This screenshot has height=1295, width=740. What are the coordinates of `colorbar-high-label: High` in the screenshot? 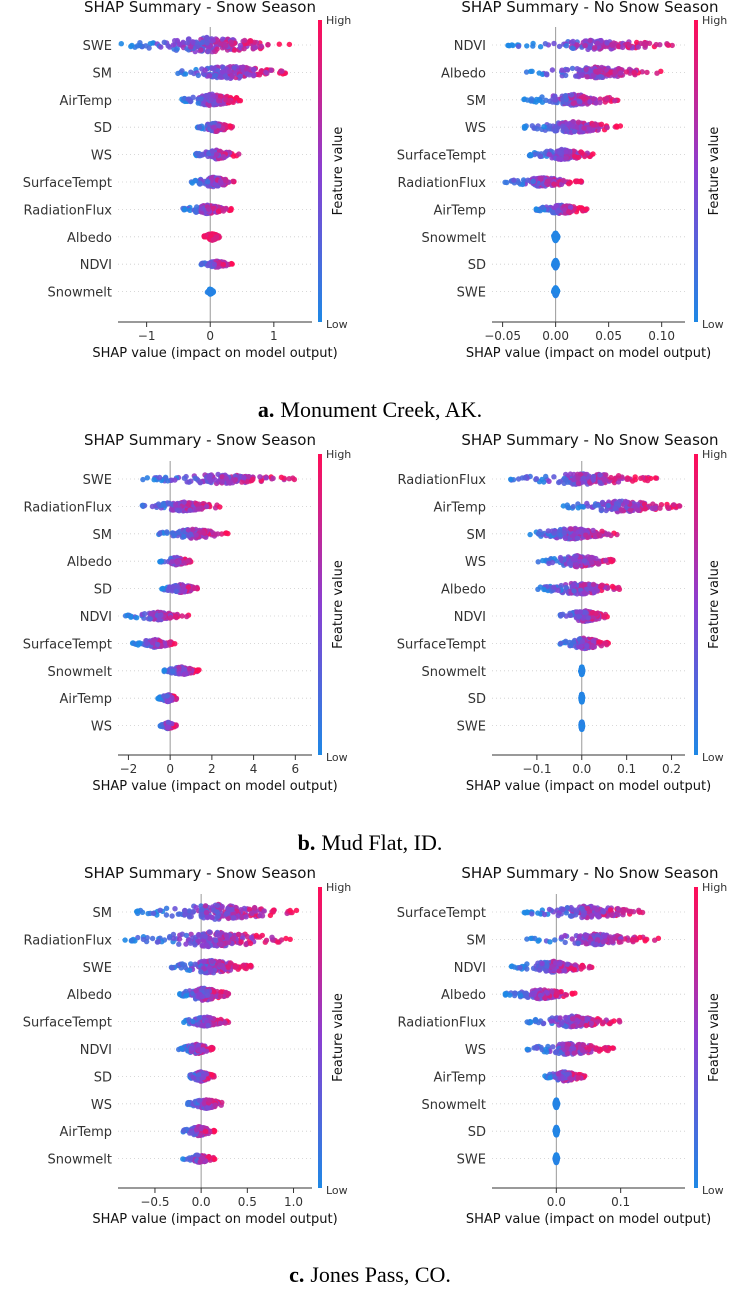 It's located at (338, 20).